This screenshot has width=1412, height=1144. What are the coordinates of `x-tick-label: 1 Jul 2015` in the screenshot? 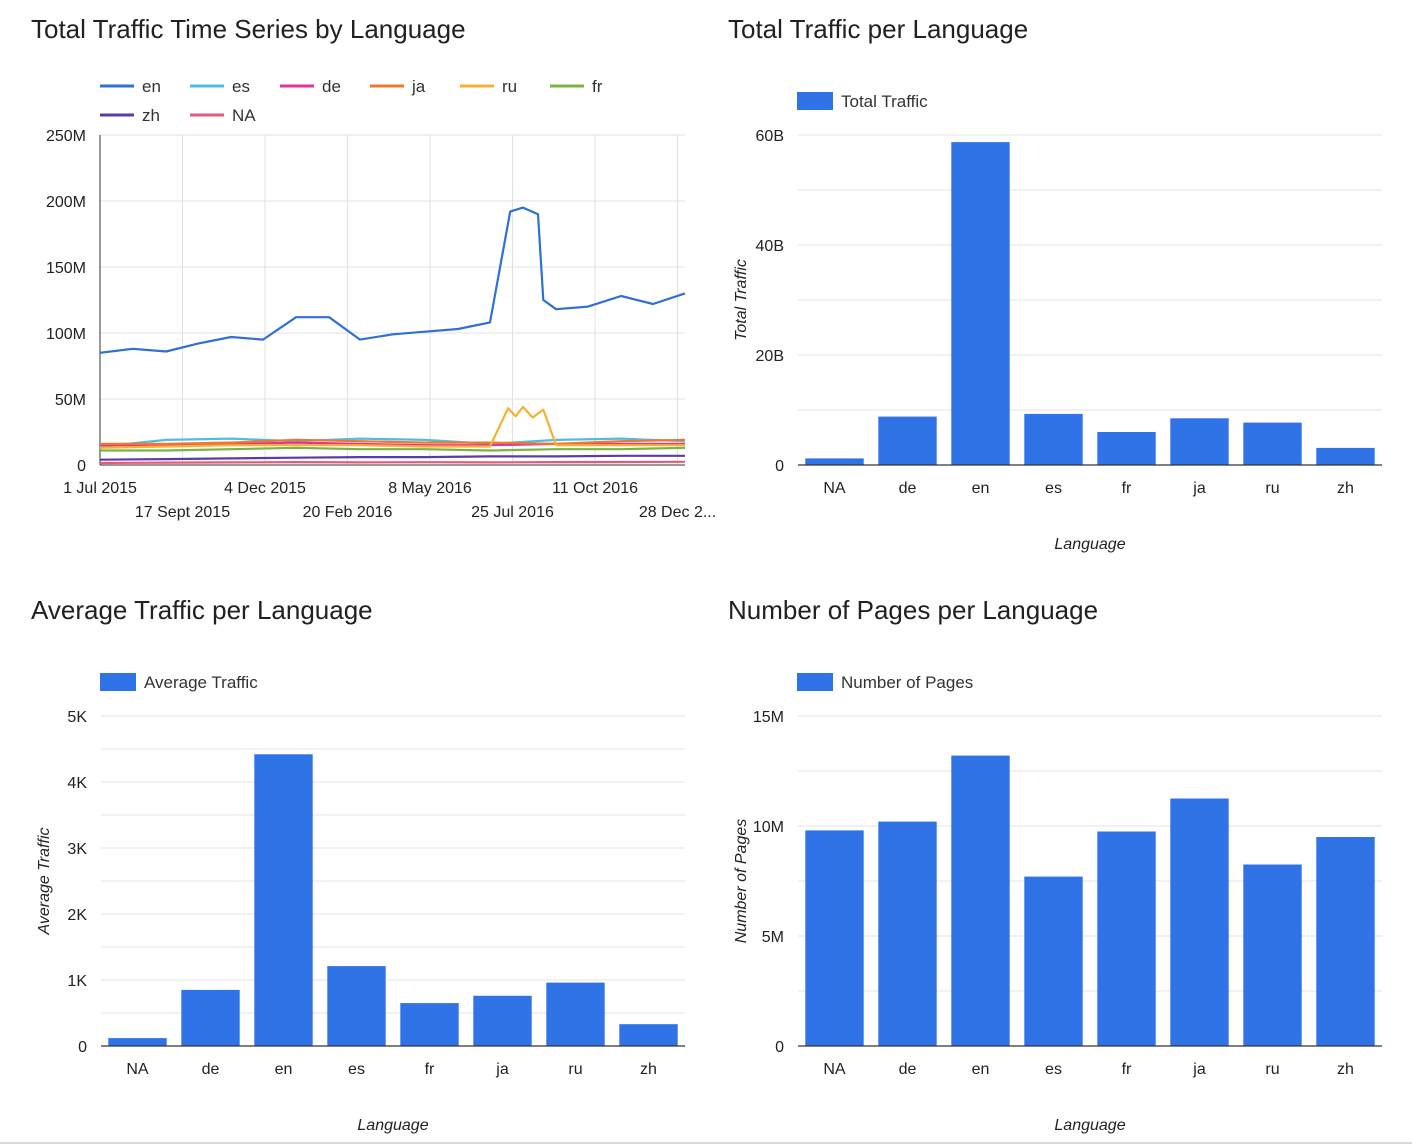 It's located at (100, 488).